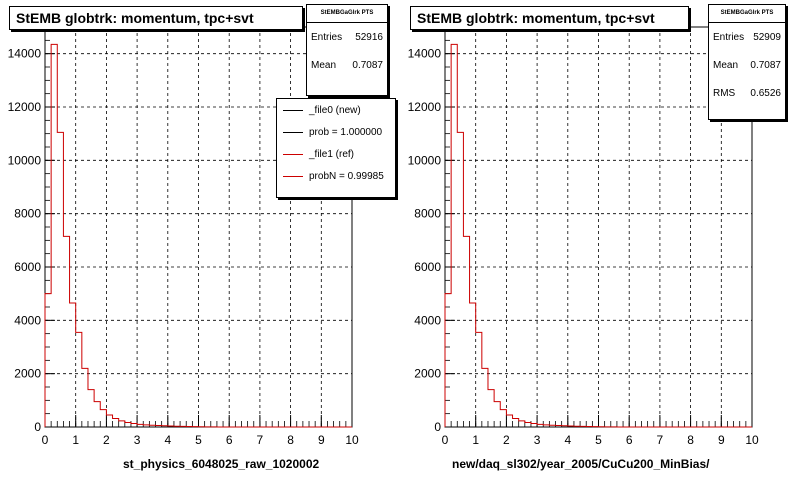  Describe the element at coordinates (747, 93) in the screenshot. I see `right-stats-rms-row: RMS 0.6526` at that location.